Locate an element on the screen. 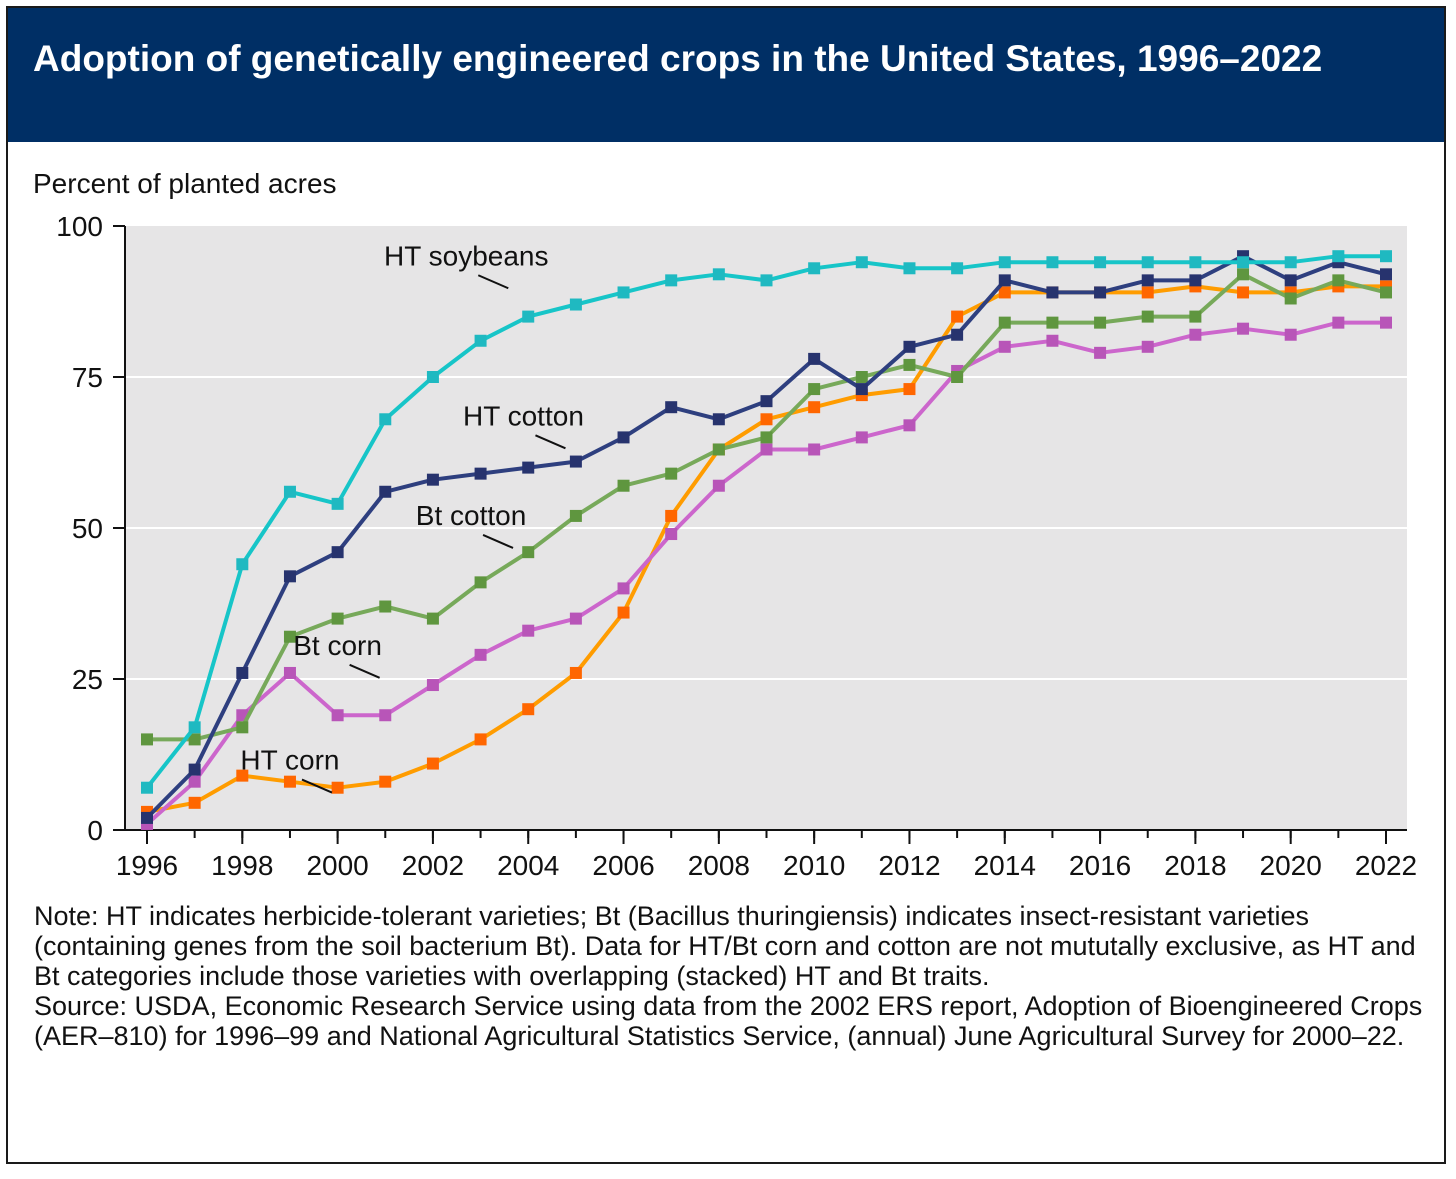 The width and height of the screenshot is (1456, 1179). series-label: Bt cotton is located at coordinates (471, 515).